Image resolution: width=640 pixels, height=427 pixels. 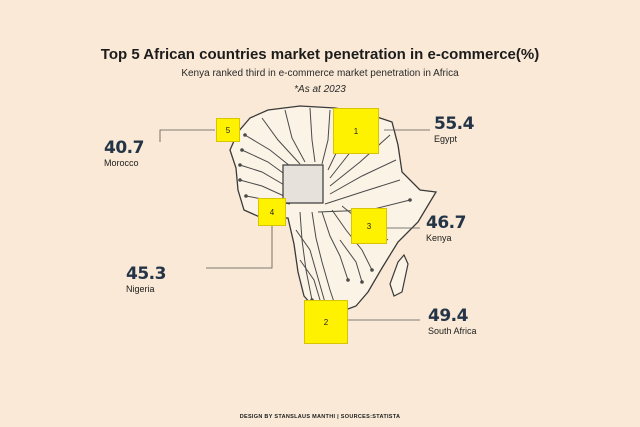 What do you see at coordinates (124, 148) in the screenshot?
I see `value-morocco: 40.7` at bounding box center [124, 148].